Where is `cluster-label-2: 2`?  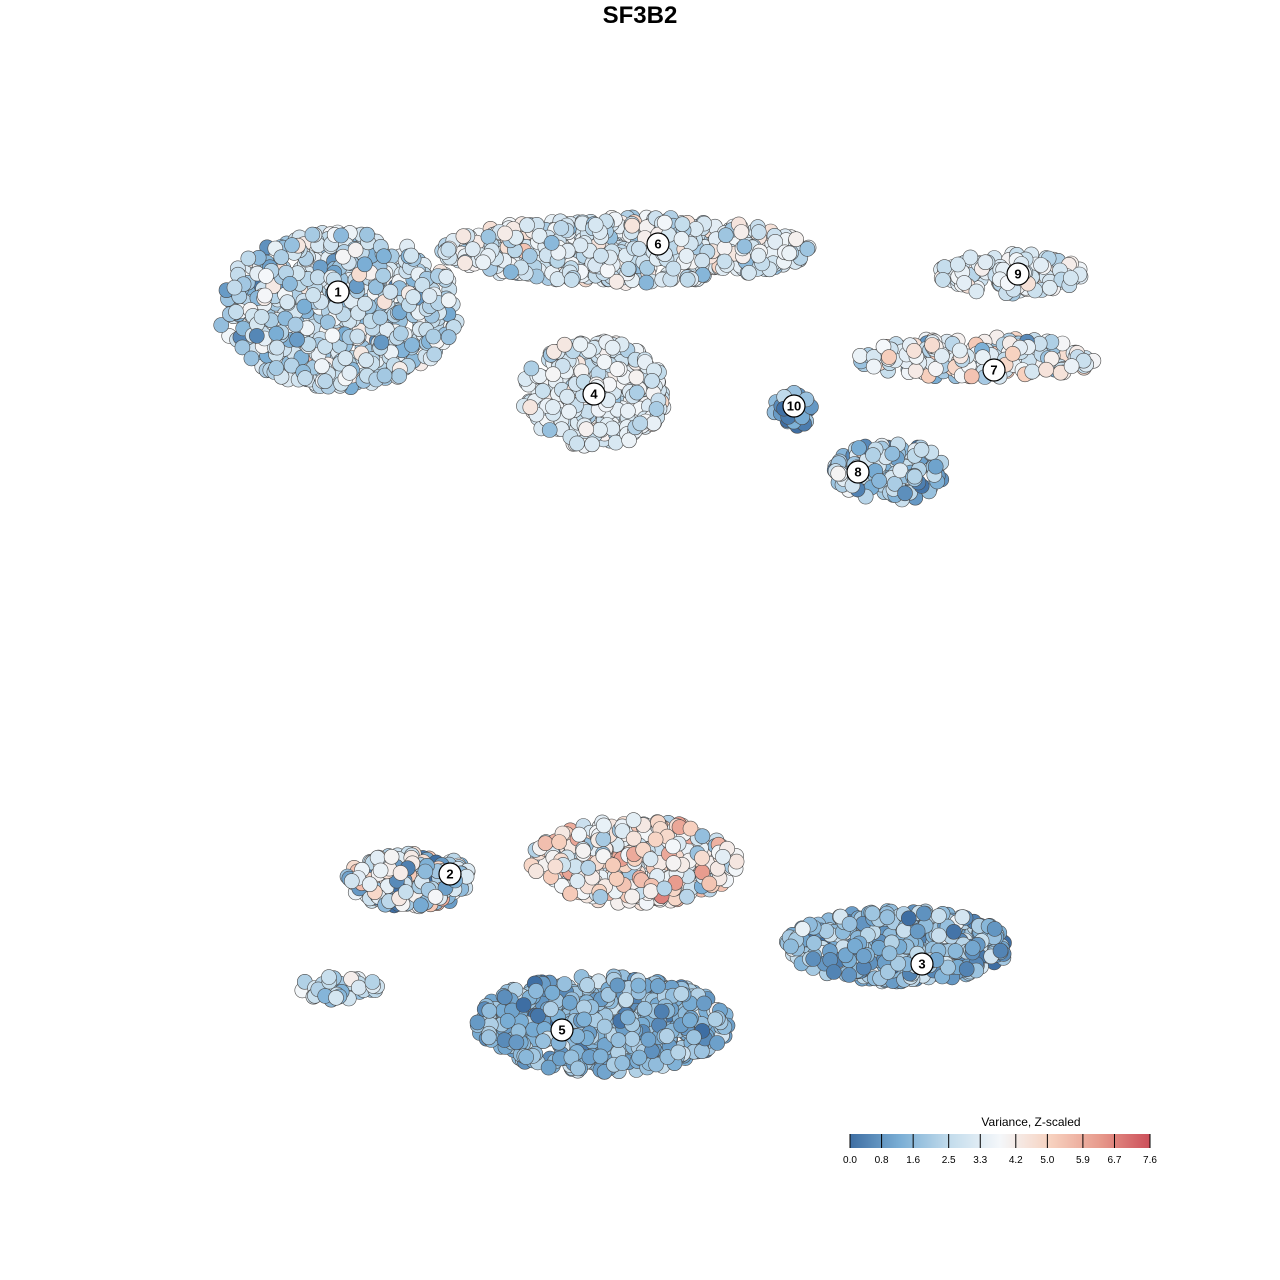
cluster-label-2: 2 is located at coordinates (450, 874).